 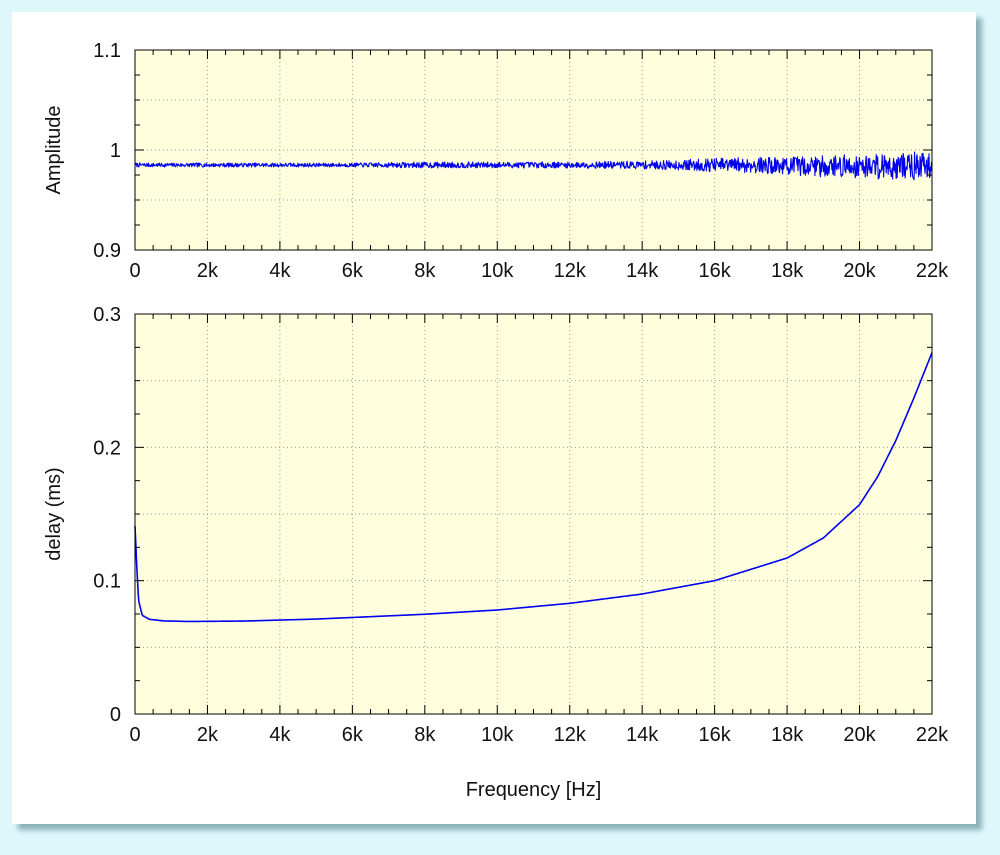 What do you see at coordinates (497, 735) in the screenshot?
I see `delay-x-tick-label: 10k` at bounding box center [497, 735].